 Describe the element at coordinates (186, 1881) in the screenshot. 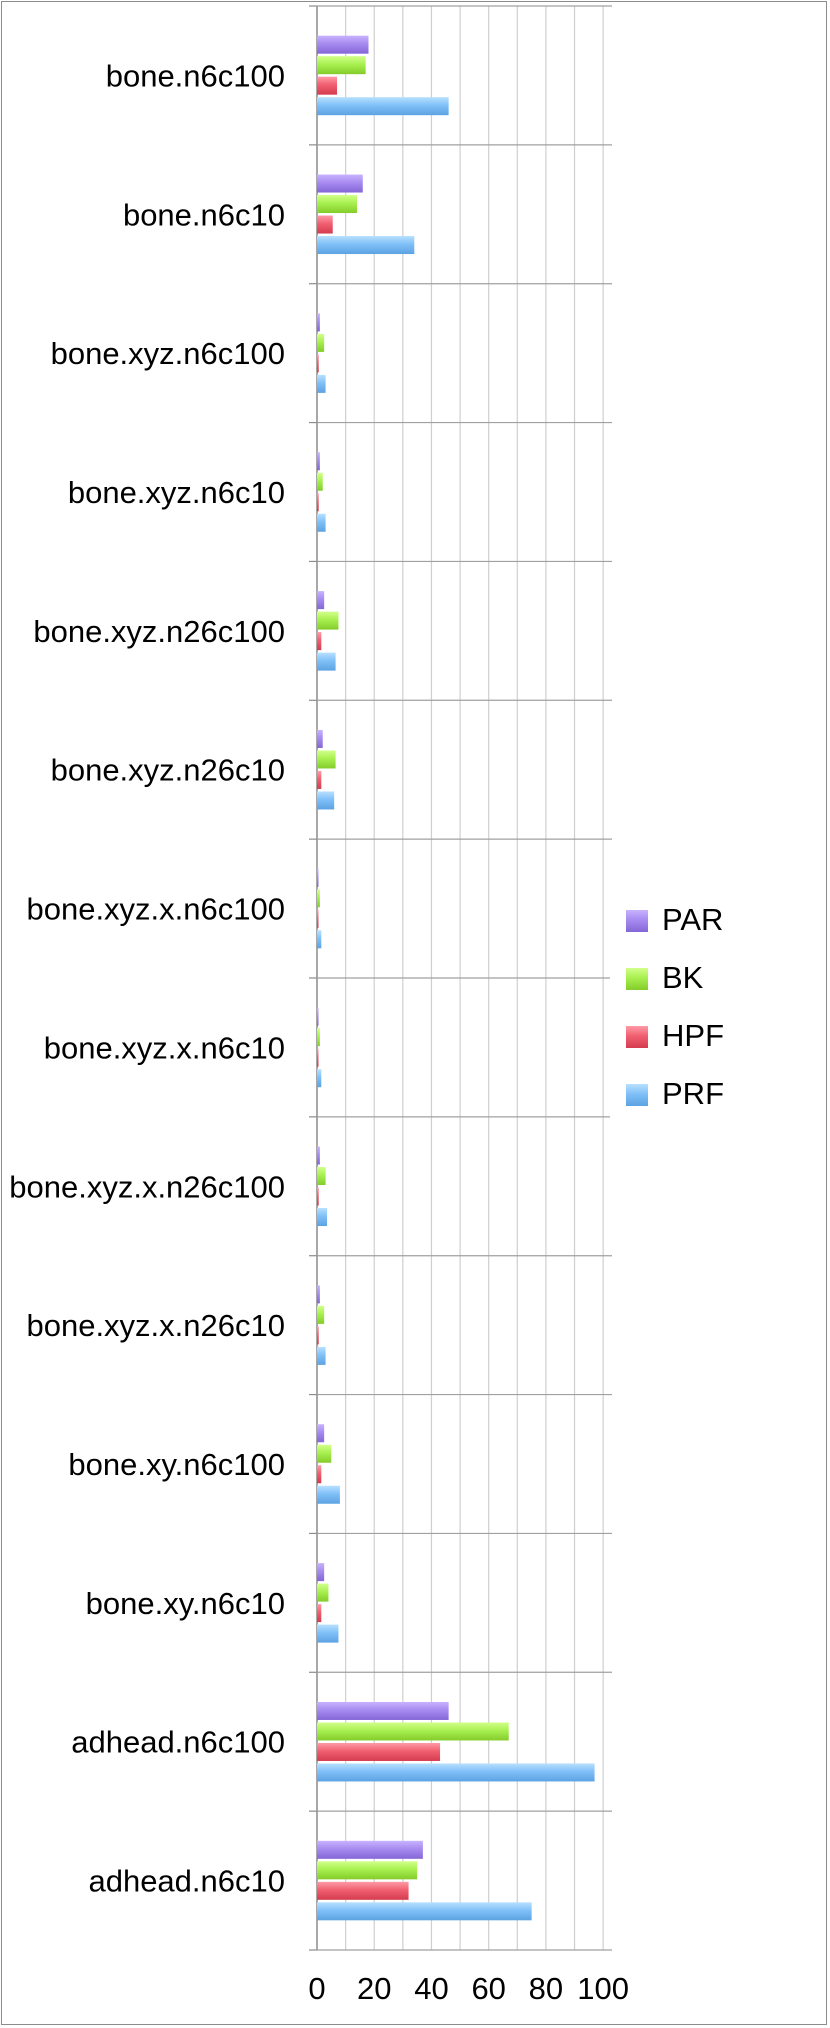

I see `category-label: adhead.n6c10` at that location.